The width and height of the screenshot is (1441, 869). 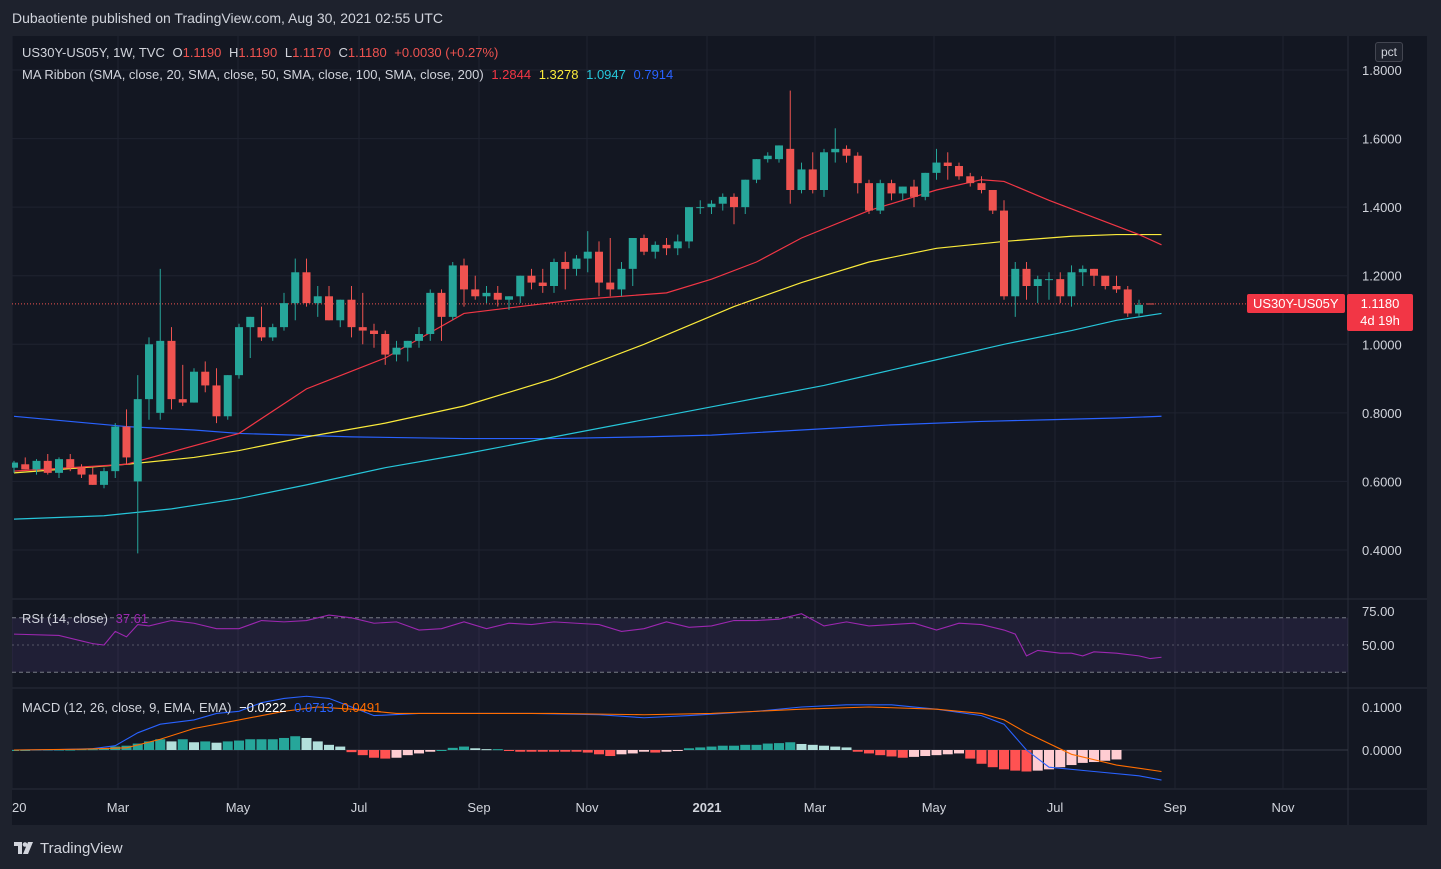 I want to click on rsi-tick-label: 75.00, so click(x=1378, y=611).